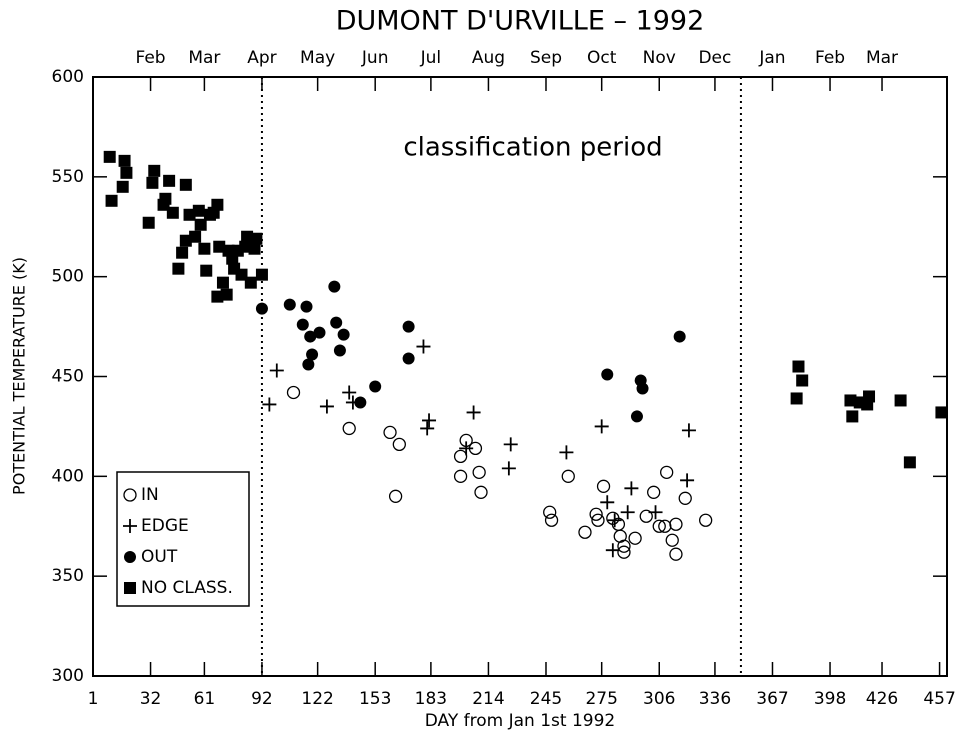 The image size is (967, 733). What do you see at coordinates (68, 476) in the screenshot?
I see `y-tick-label: 400` at bounding box center [68, 476].